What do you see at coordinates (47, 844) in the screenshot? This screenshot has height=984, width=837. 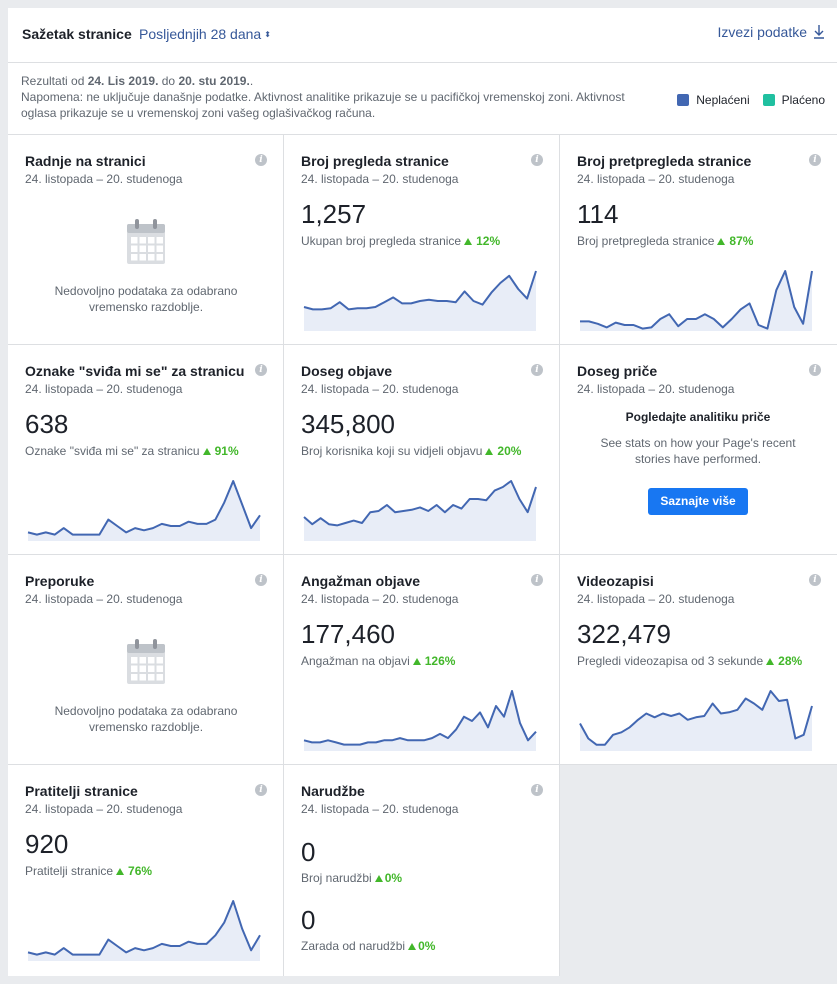 I see `metric-value: 920` at bounding box center [47, 844].